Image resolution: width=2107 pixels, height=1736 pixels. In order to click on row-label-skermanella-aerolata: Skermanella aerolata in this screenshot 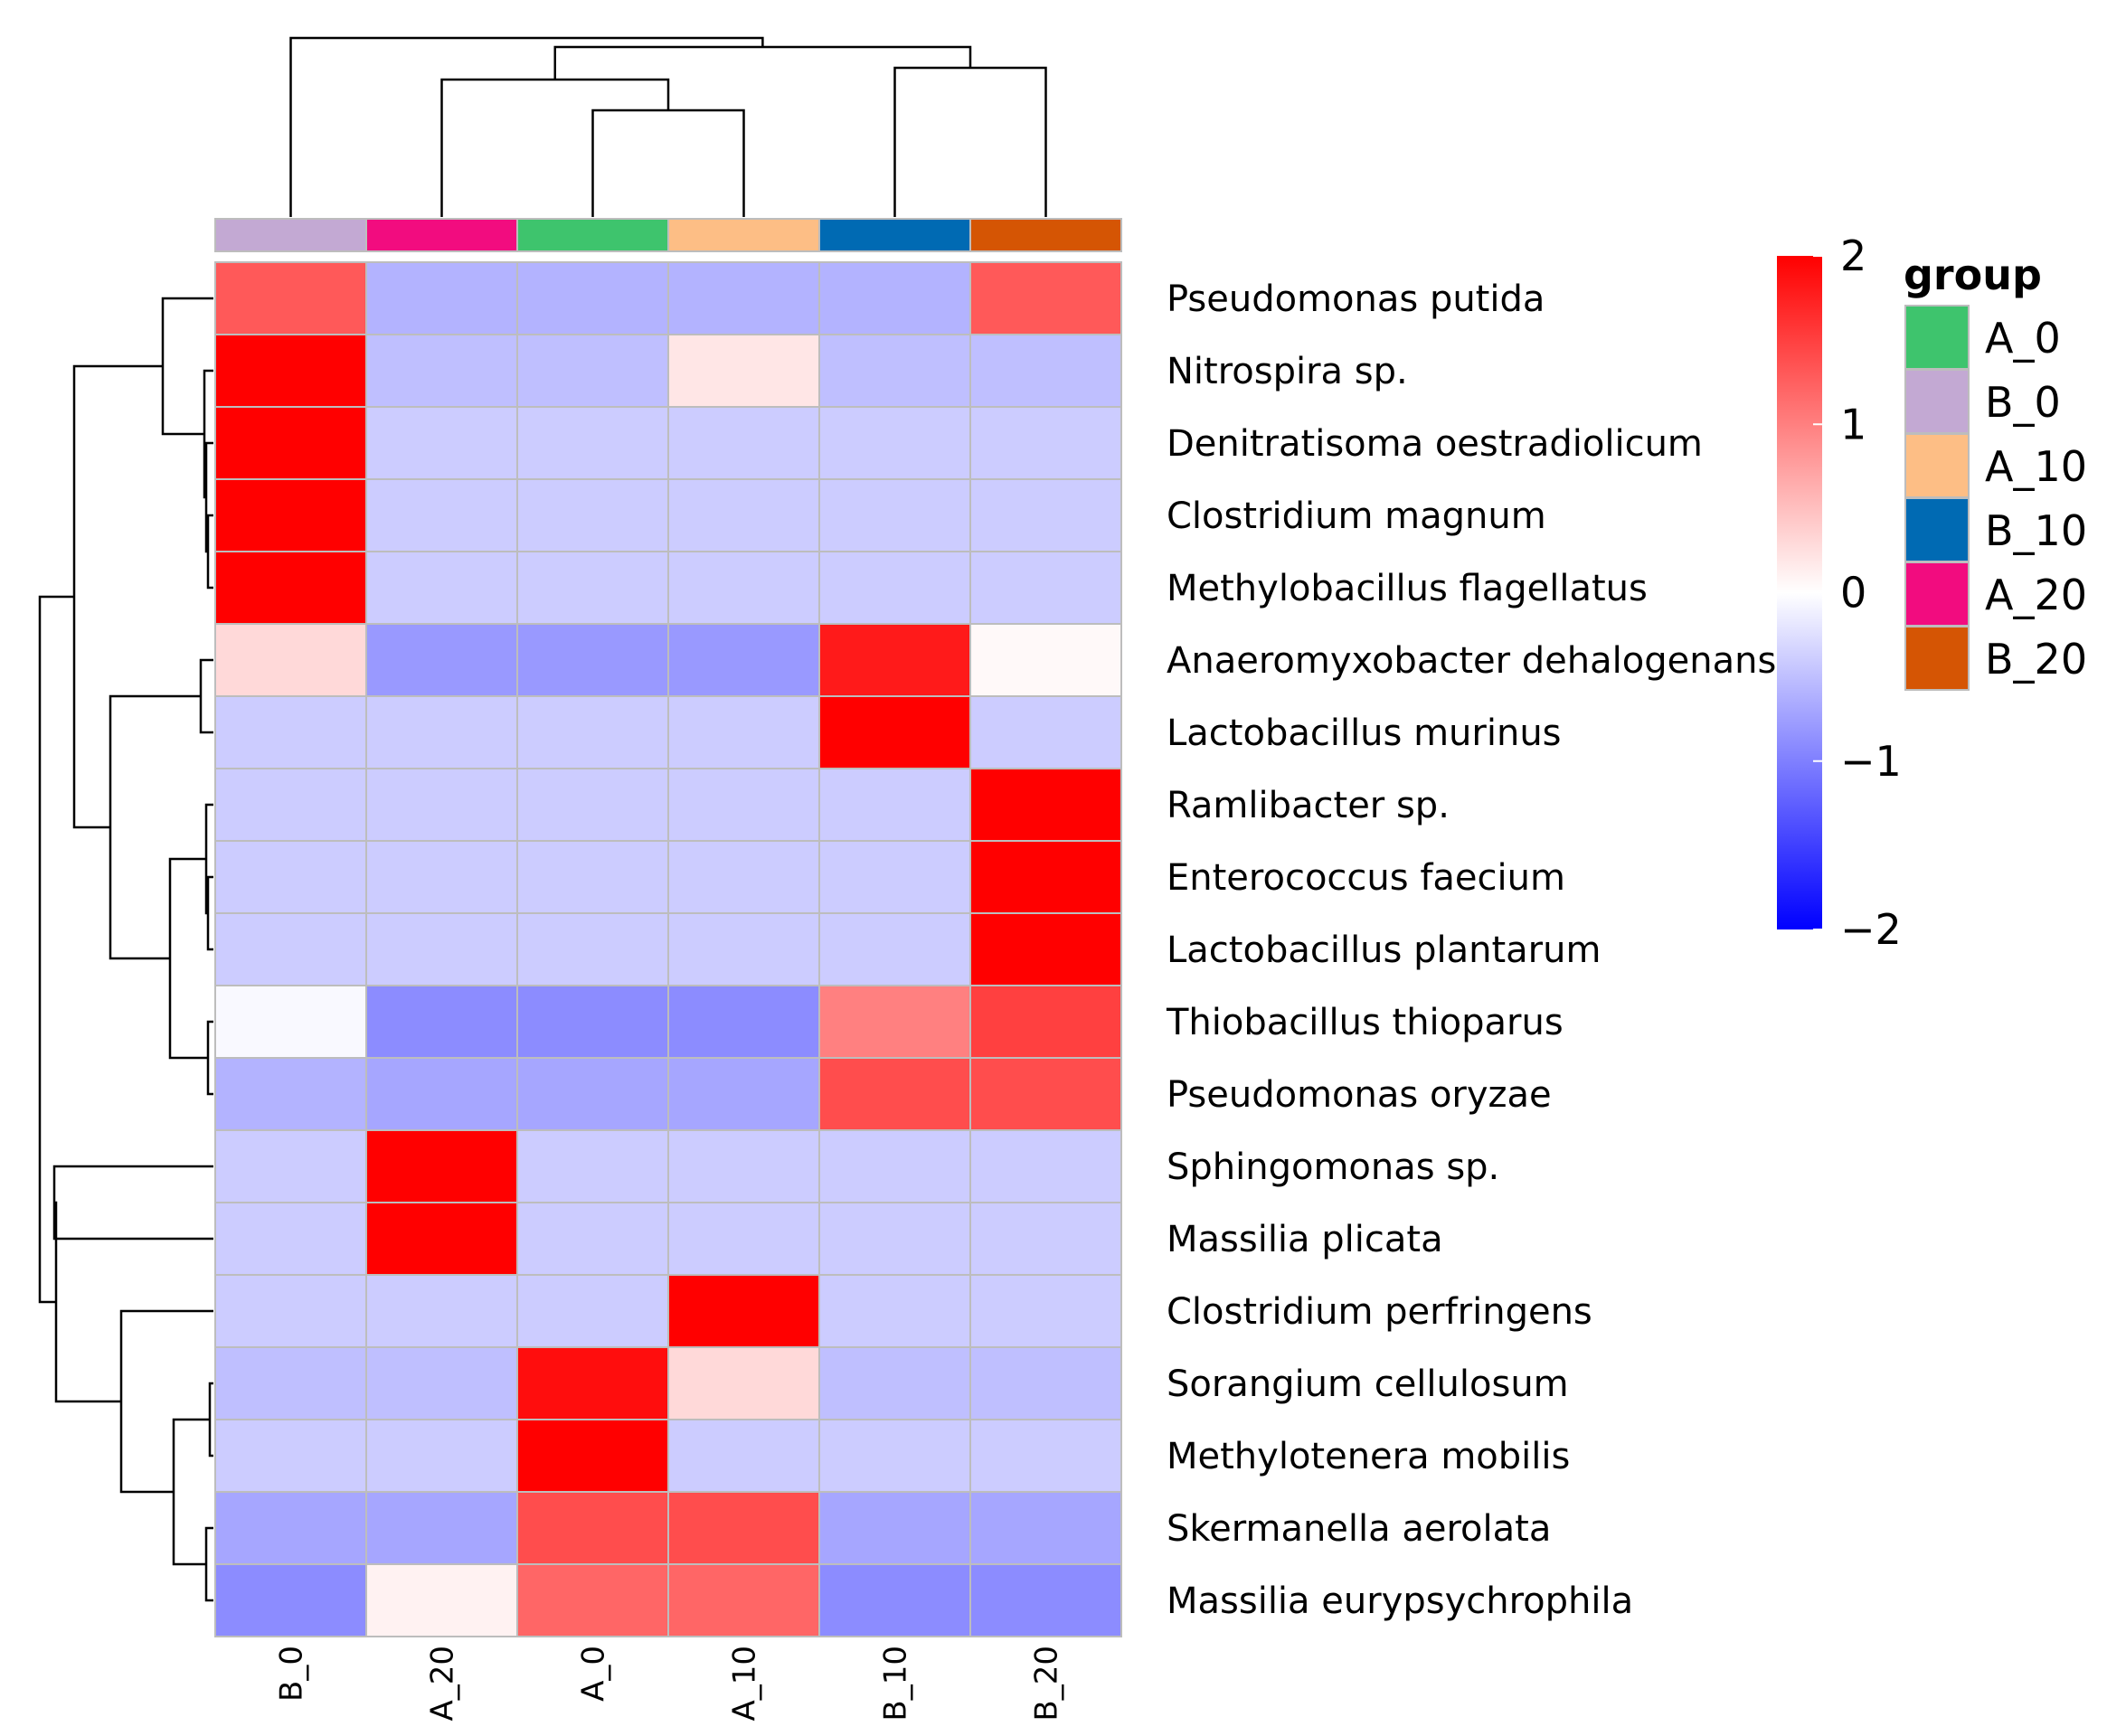, I will do `click(1359, 1529)`.